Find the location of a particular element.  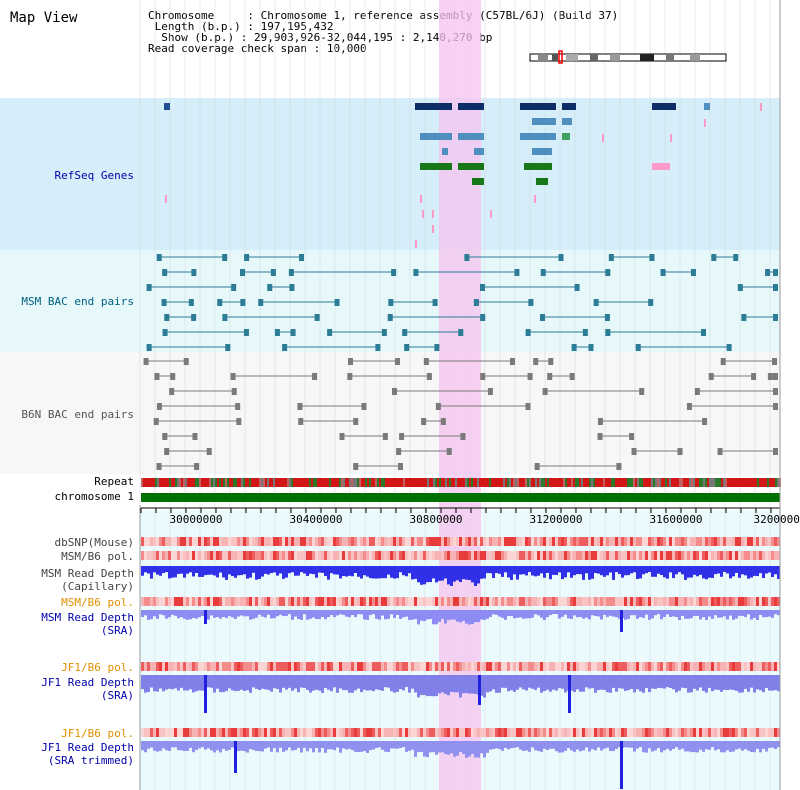

dbsnp-label: dbSNP(Mouse) is located at coordinates (94, 542).